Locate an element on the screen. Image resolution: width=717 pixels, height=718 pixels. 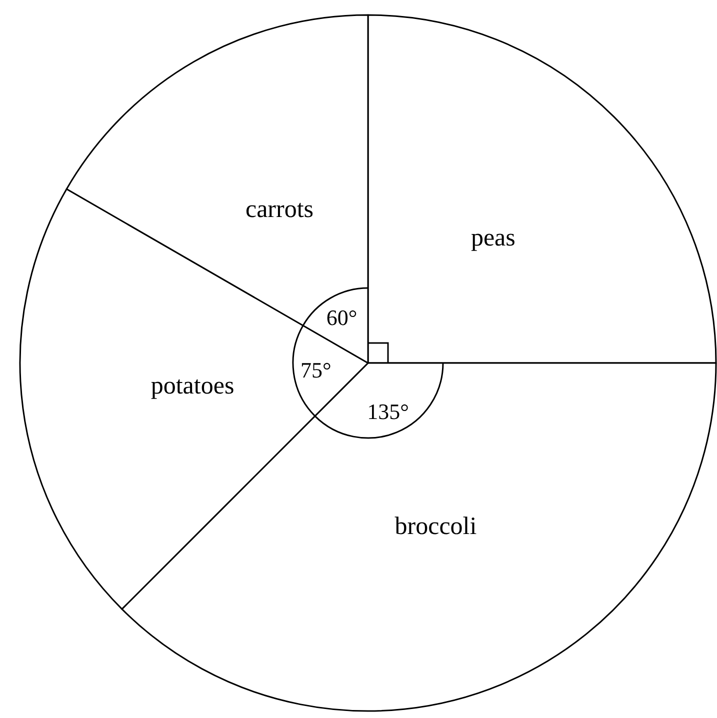
data-label: 60° is located at coordinates (342, 317).